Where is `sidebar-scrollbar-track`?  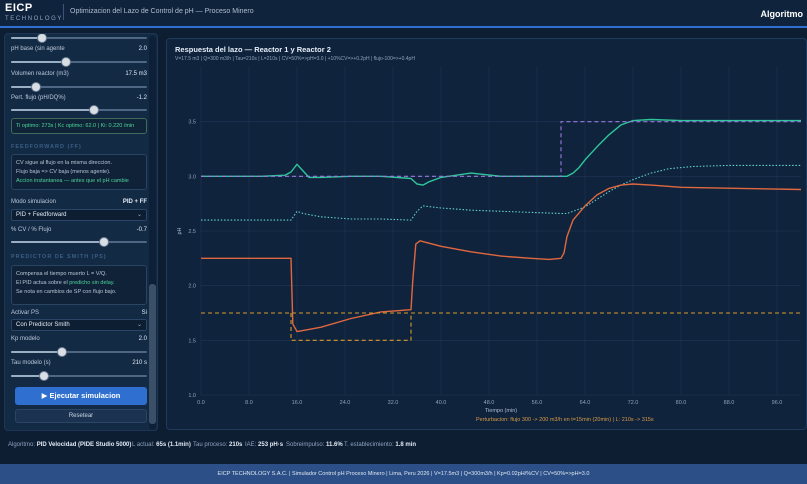 sidebar-scrollbar-track is located at coordinates (152, 233).